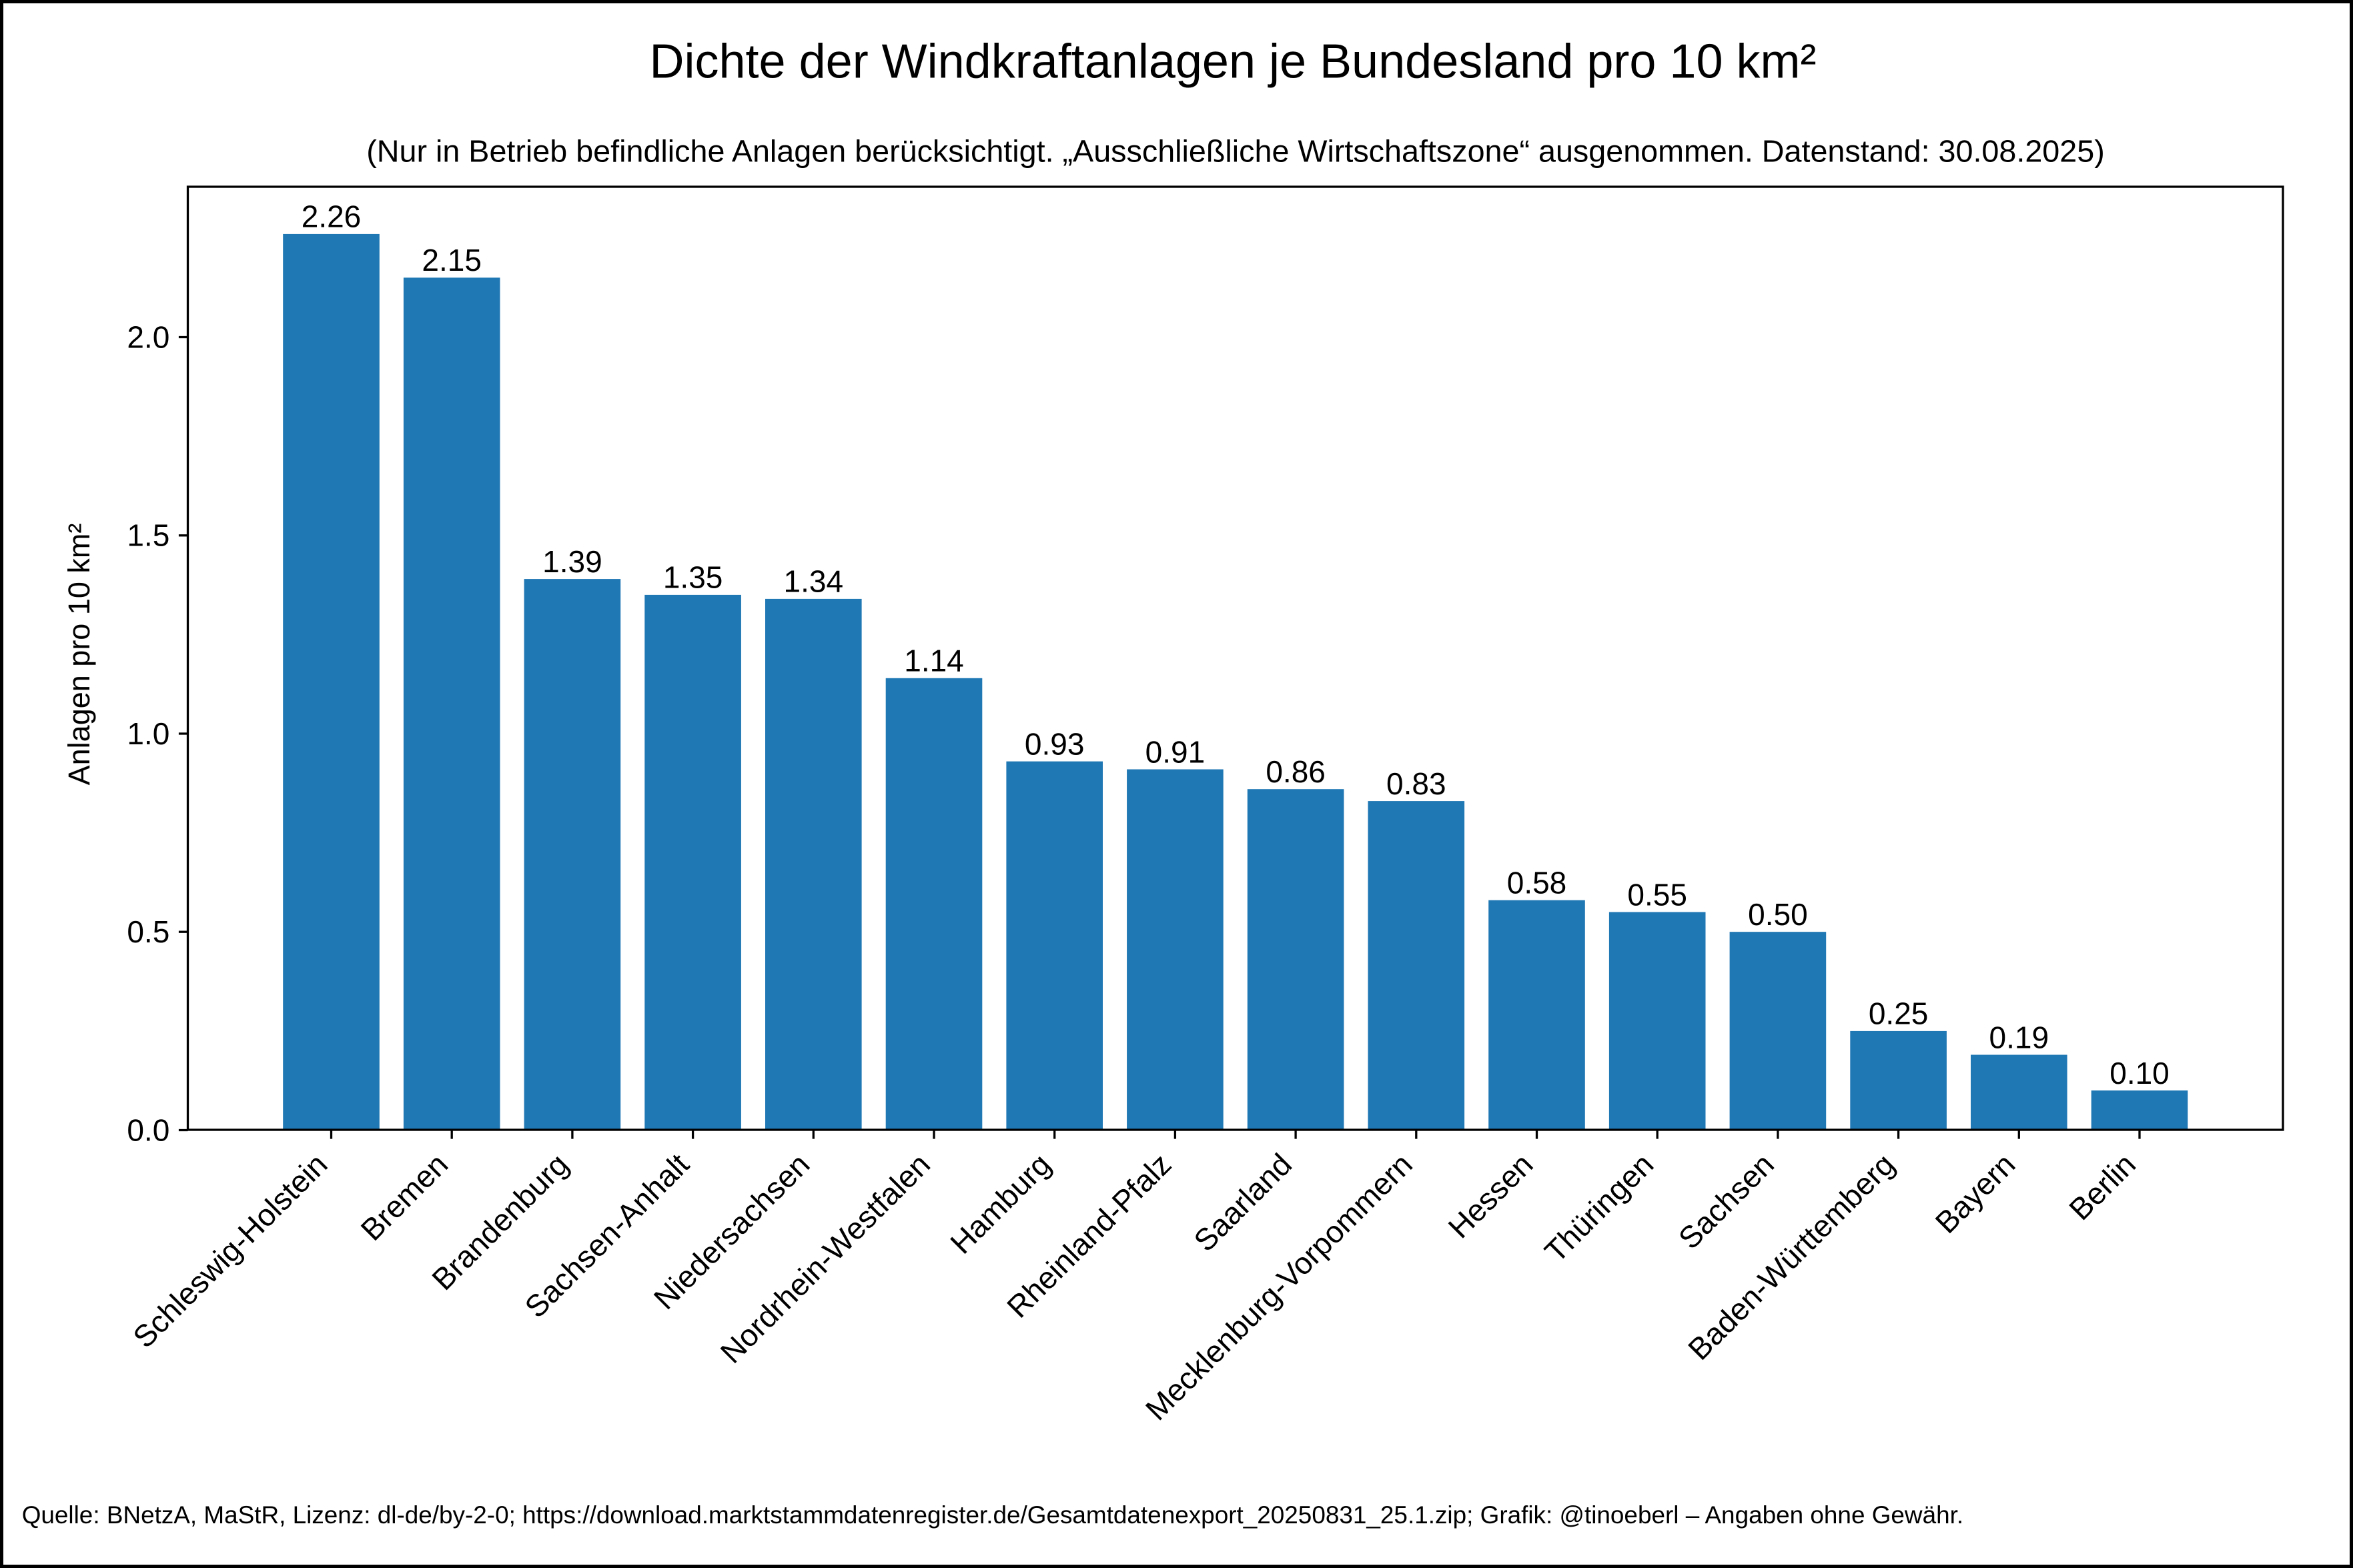  Describe the element at coordinates (1175, 752) in the screenshot. I see `svg-text: 0.91` at that location.